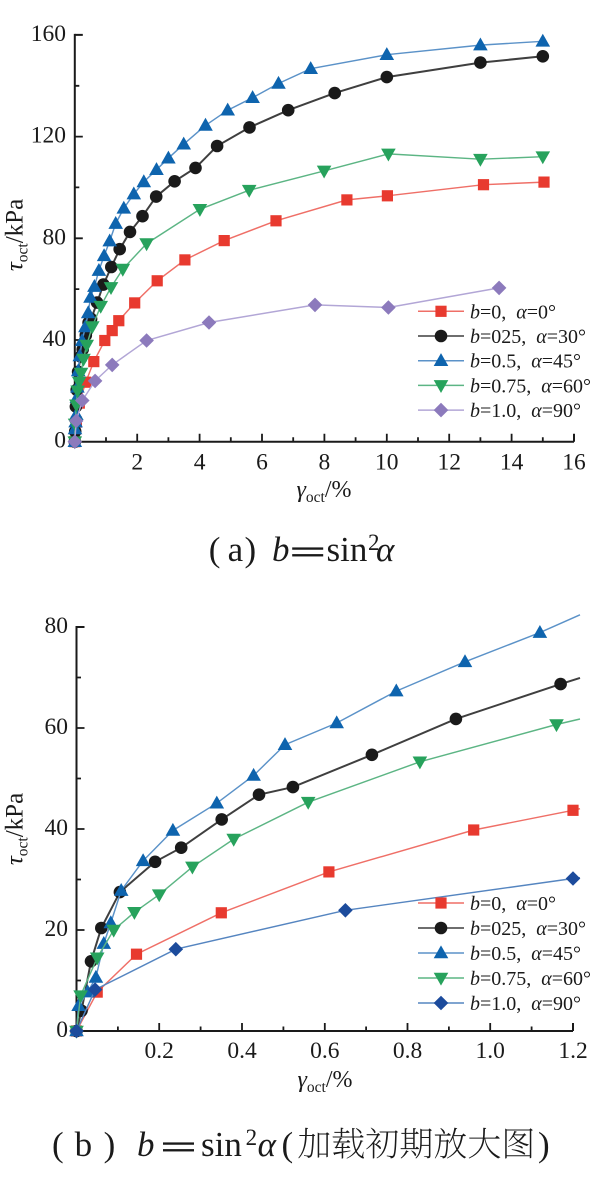 This screenshot has width=607, height=1184. Describe the element at coordinates (57, 929) in the screenshot. I see `svg-text: 20` at that location.